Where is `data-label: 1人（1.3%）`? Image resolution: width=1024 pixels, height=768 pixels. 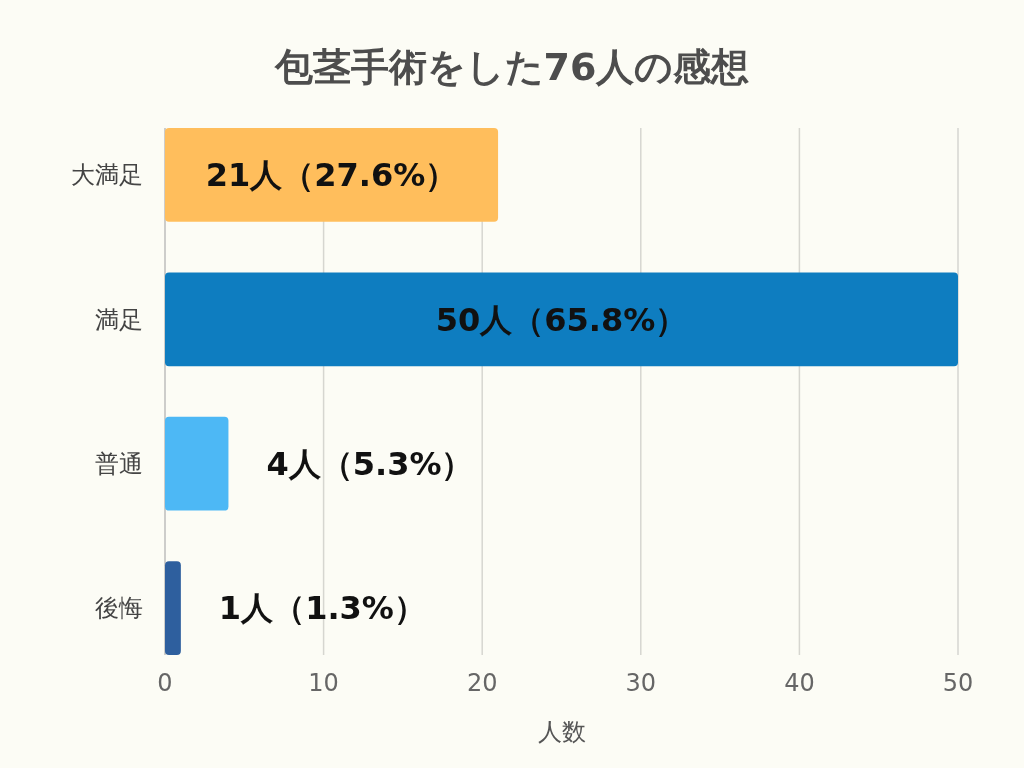 data-label: 1人（1.3%） is located at coordinates (322, 608).